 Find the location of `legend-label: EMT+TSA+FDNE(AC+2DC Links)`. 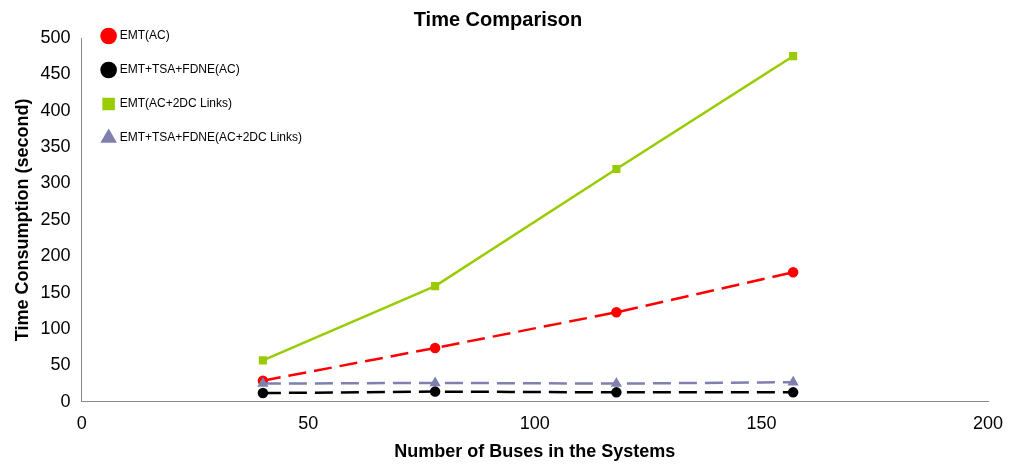

legend-label: EMT+TSA+FDNE(AC+2DC Links) is located at coordinates (211, 137).